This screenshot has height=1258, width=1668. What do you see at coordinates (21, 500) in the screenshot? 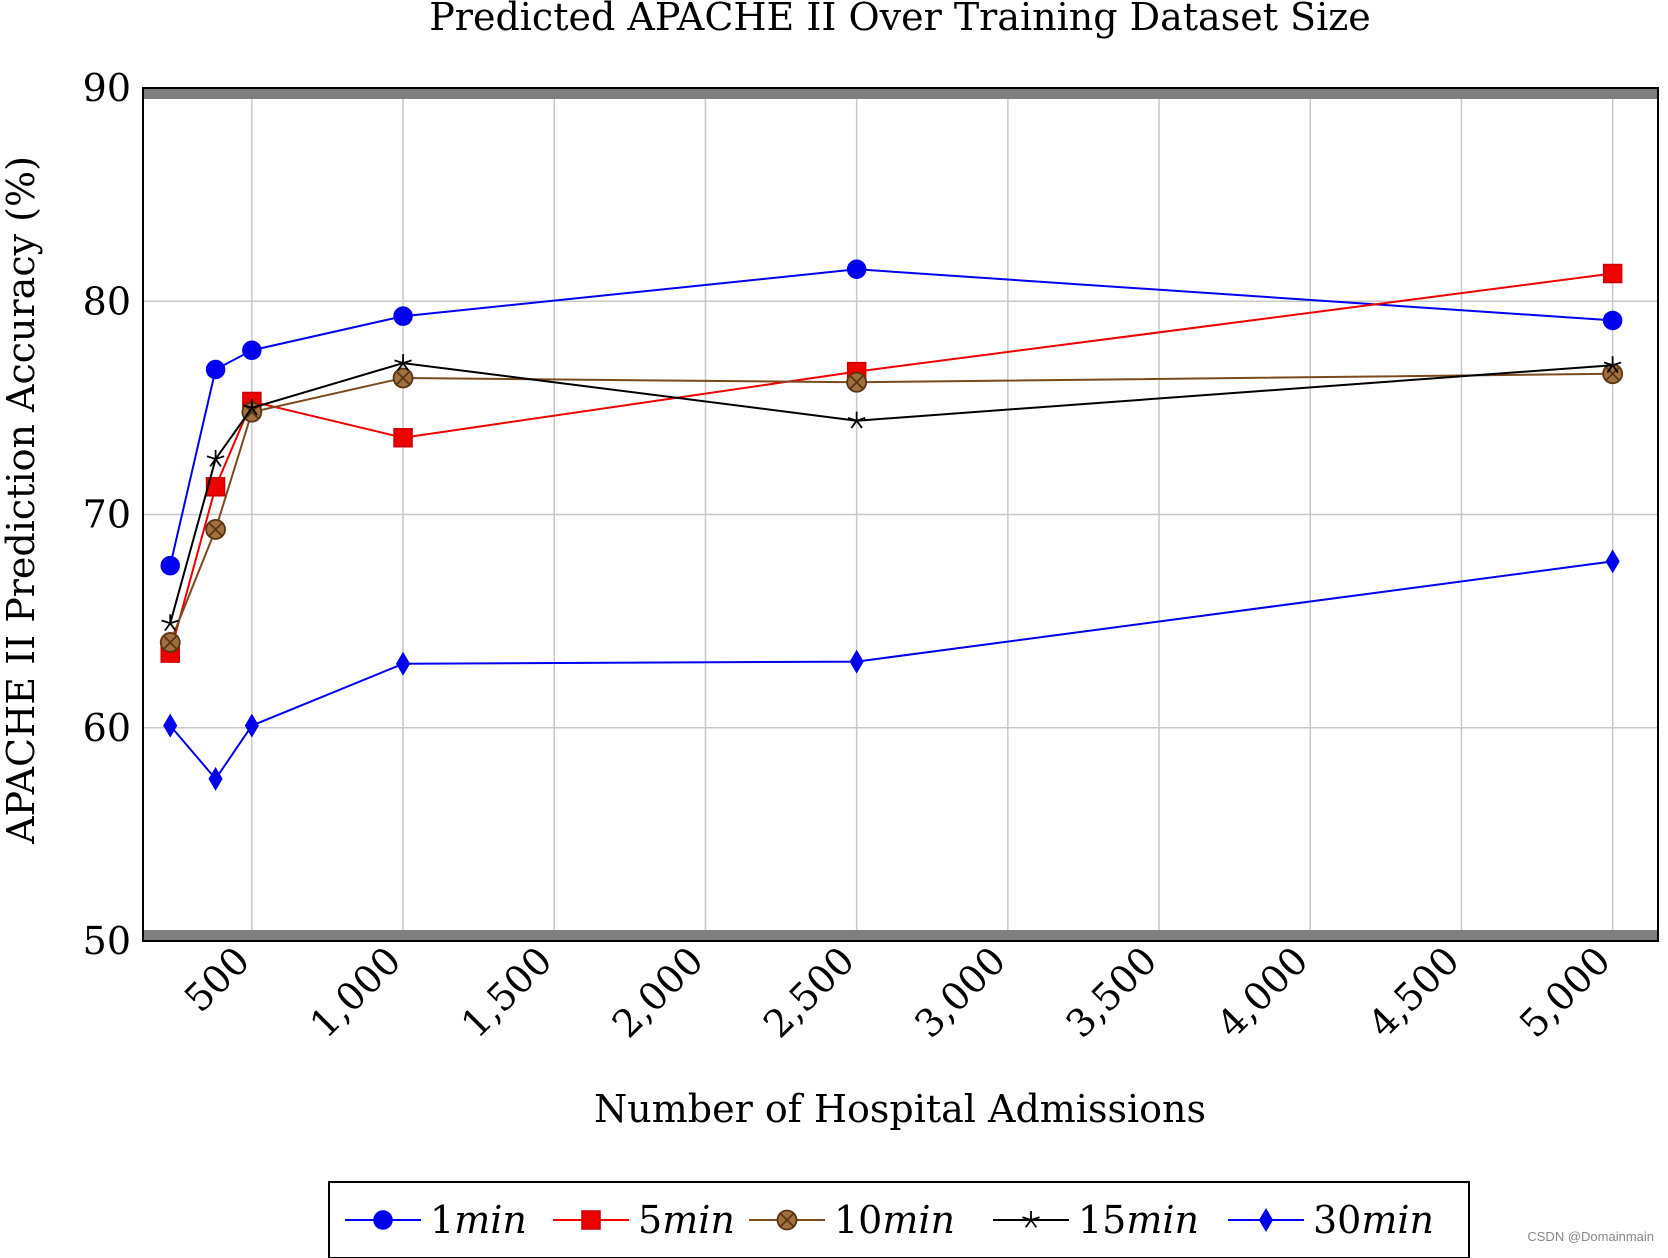
I see `y-axis-label: APACHE II Prediction Accuracy (%)` at bounding box center [21, 500].